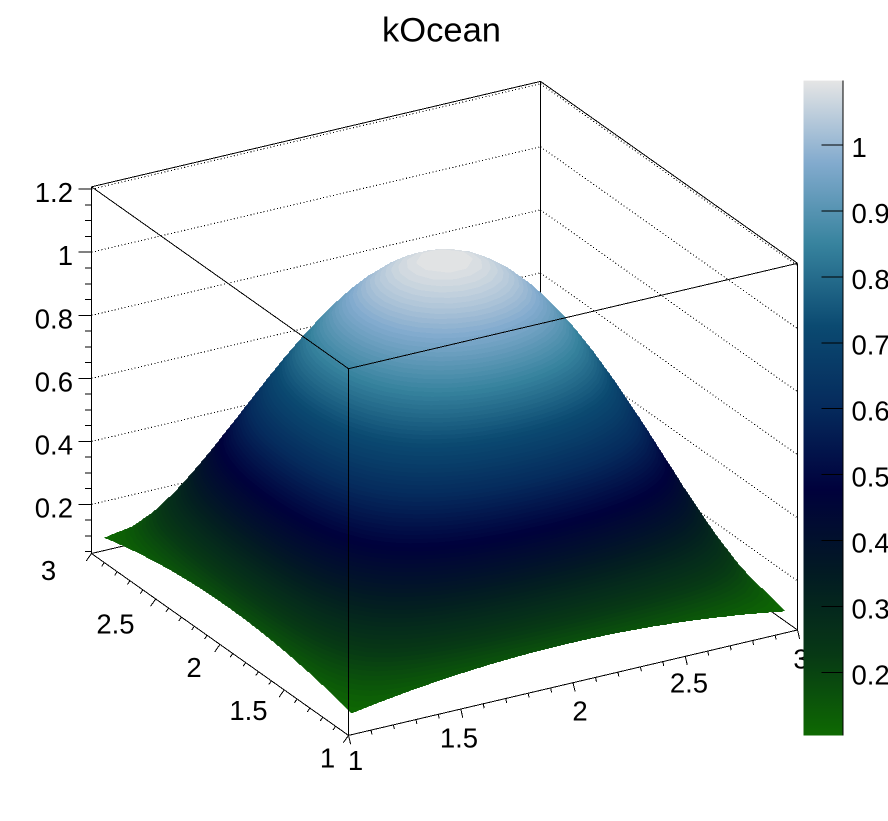  Describe the element at coordinates (870, 213) in the screenshot. I see `svg-text: 0.9` at that location.